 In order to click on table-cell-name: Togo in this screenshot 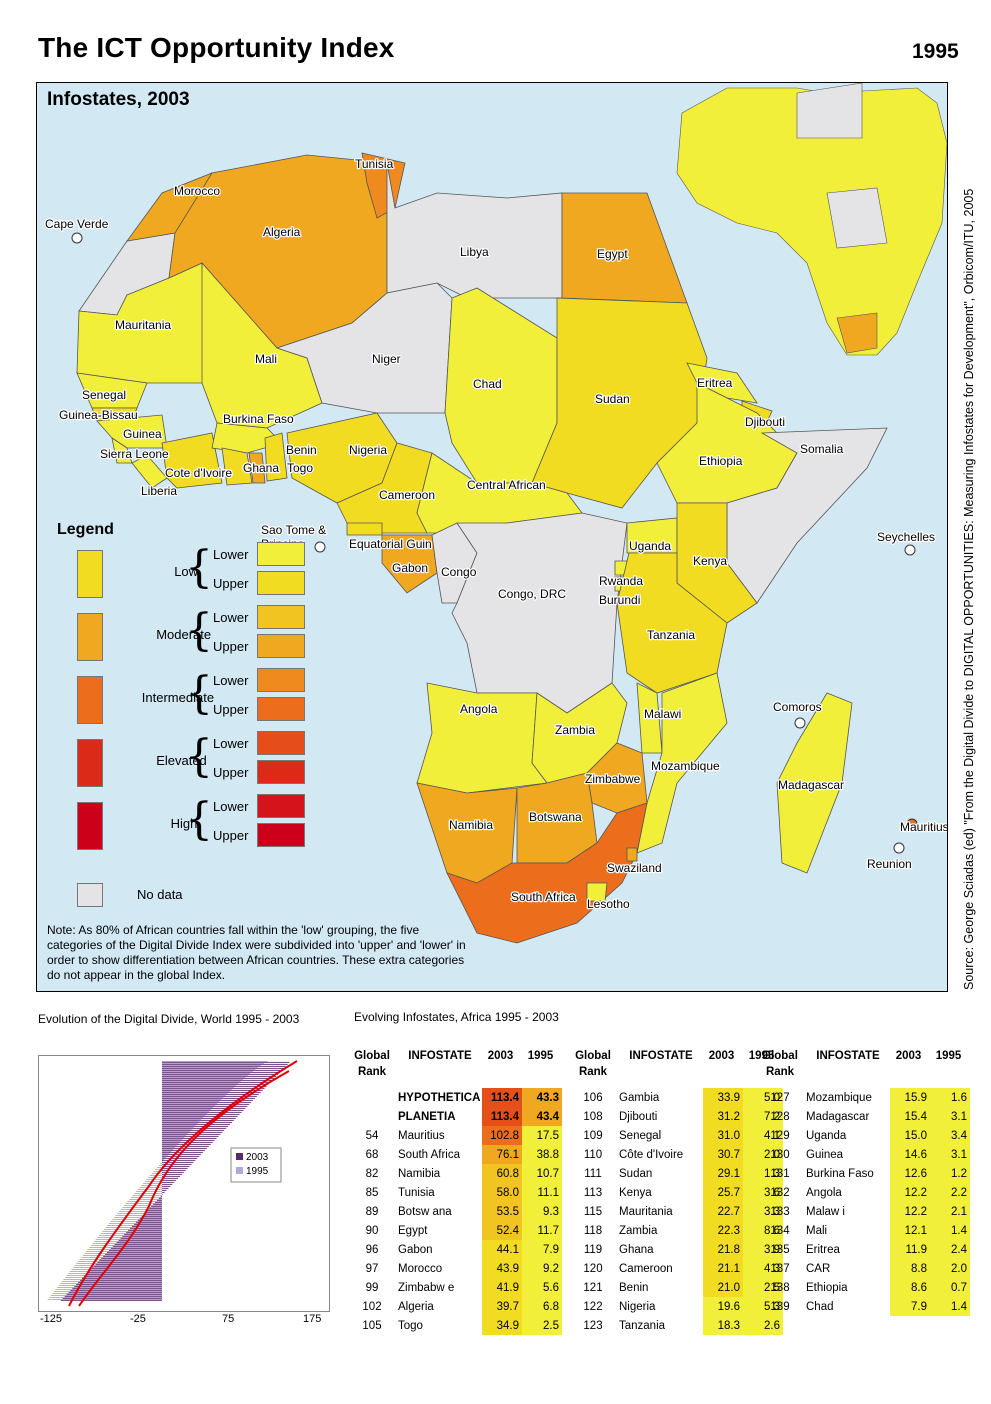, I will do `click(410, 1325)`.